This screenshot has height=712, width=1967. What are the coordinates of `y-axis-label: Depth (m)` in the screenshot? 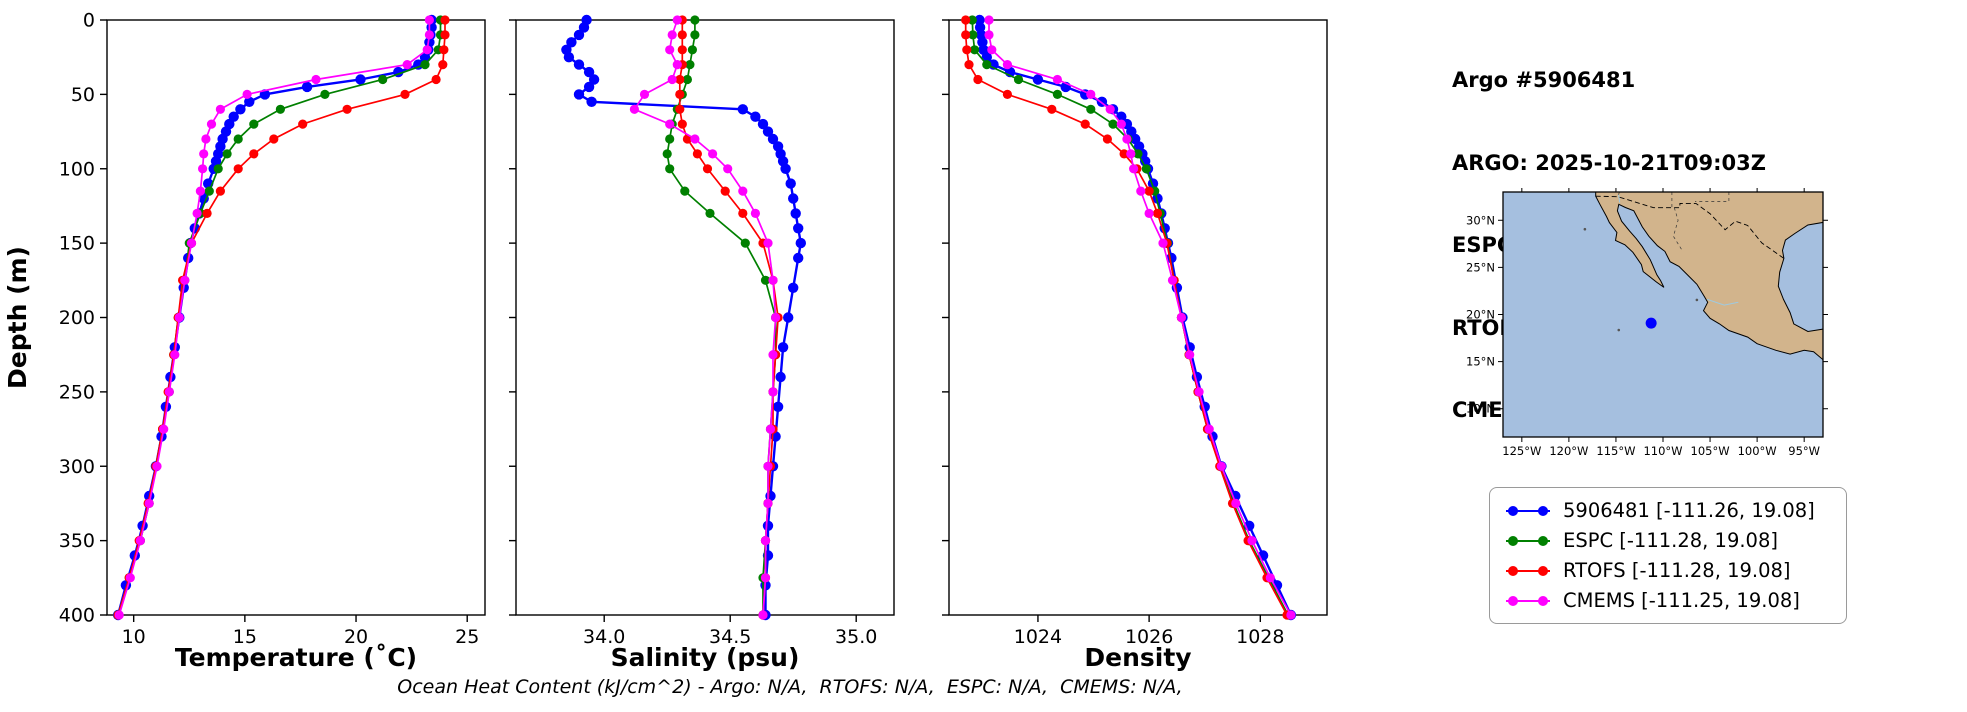 It's located at (17, 317).